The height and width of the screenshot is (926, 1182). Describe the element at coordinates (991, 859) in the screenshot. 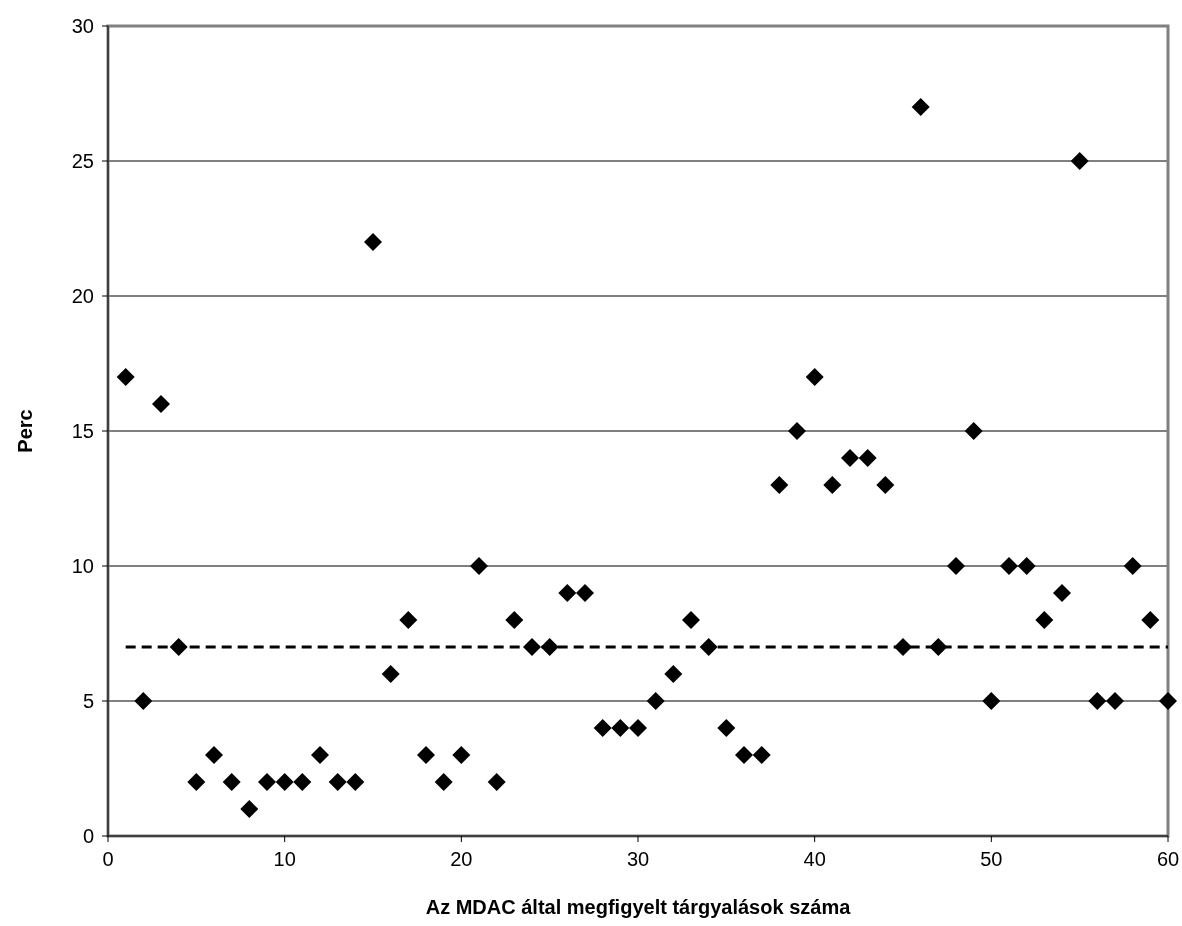

I see `x-tick-label: 50` at that location.